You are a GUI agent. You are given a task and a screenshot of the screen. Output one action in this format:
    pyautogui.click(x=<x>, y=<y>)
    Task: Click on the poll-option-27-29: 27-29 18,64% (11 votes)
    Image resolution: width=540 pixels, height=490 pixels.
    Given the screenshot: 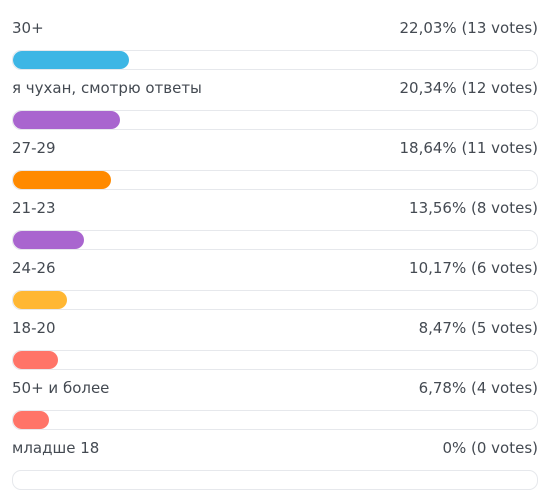 What is the action you would take?
    pyautogui.click(x=275, y=164)
    